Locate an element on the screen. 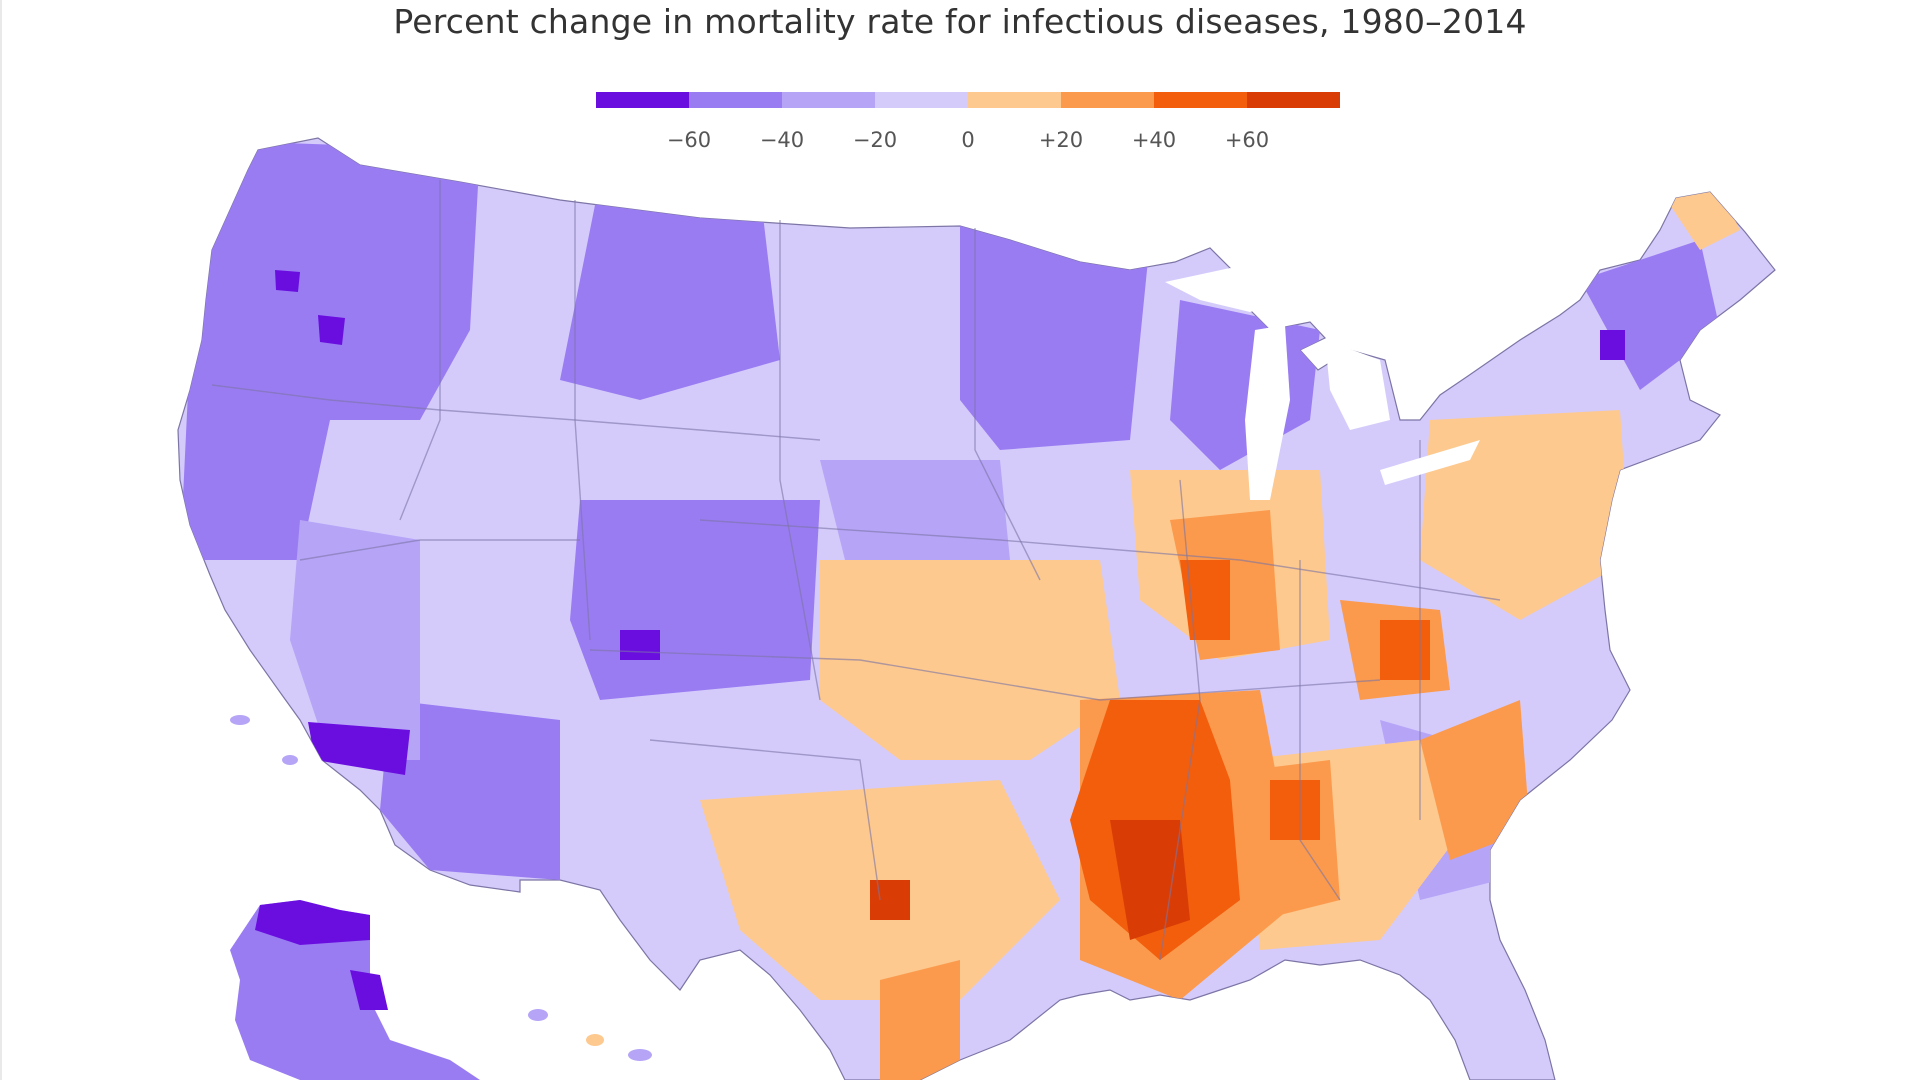 Image resolution: width=1920 pixels, height=1080 pixels. color-legend: −60 −40 −20 0 +20 +40 +60 is located at coordinates (968, 125).